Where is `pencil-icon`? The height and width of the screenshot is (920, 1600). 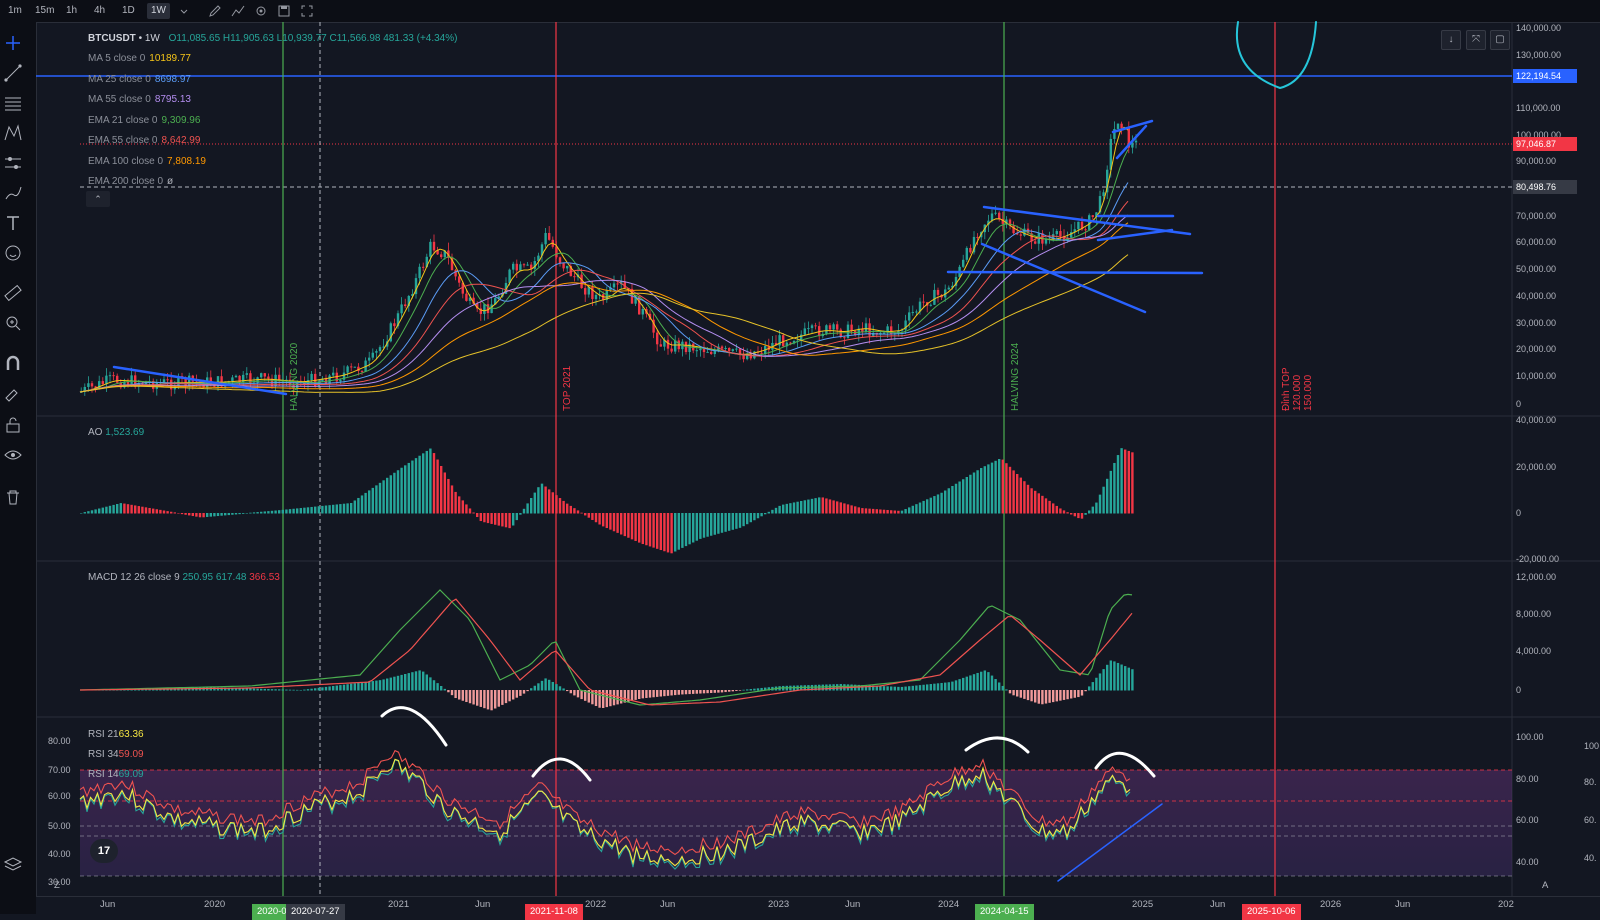 pencil-icon is located at coordinates (215, 11).